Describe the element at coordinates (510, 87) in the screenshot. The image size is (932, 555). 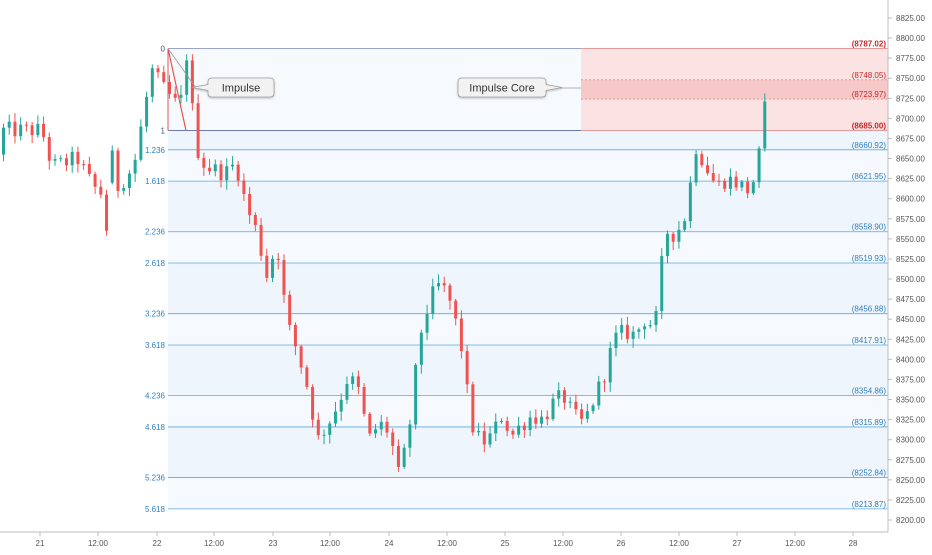
I see `impulse-core-callout: Impulse Core` at that location.